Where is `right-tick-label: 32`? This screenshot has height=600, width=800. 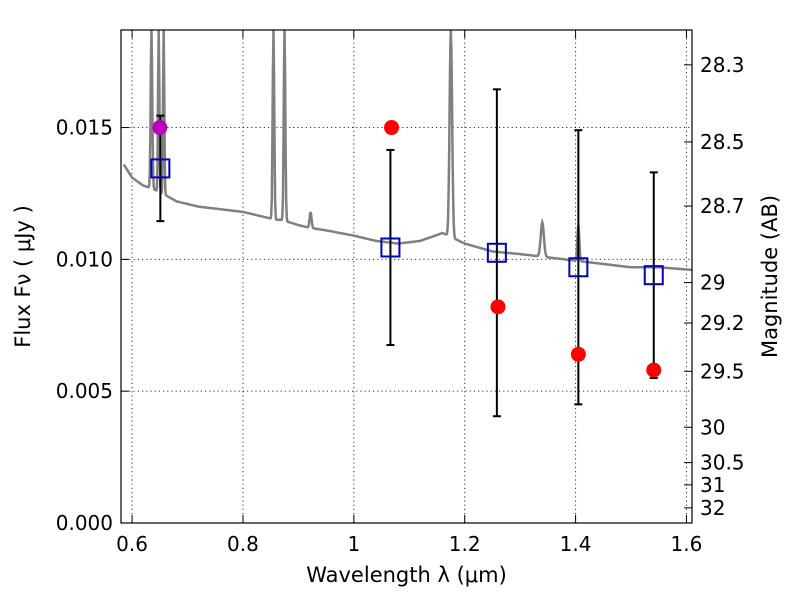
right-tick-label: 32 is located at coordinates (712, 508).